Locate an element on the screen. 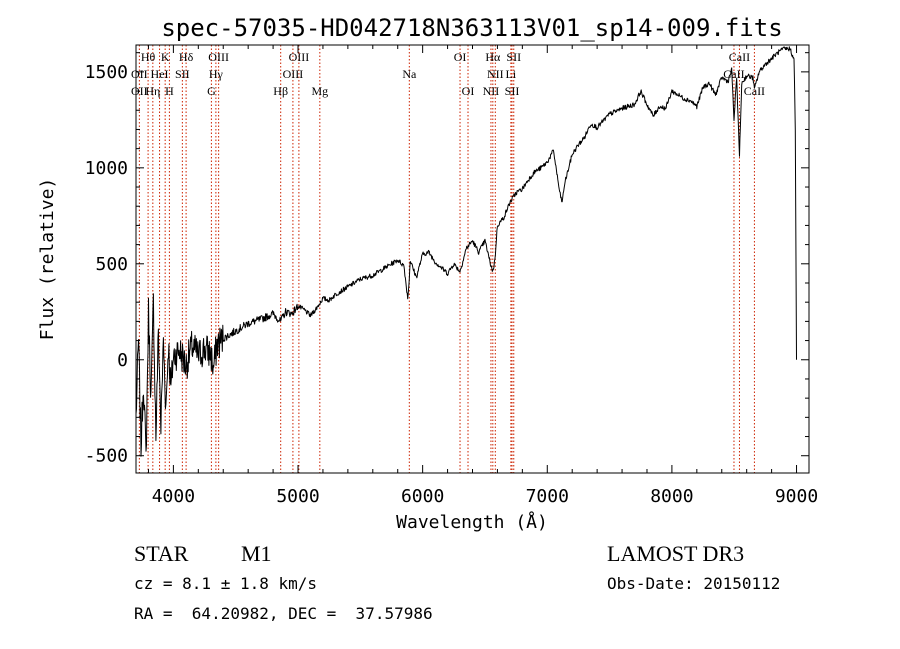 Image resolution: width=900 pixels, height=649 pixels. x-tick-label: 8000 is located at coordinates (671, 496).